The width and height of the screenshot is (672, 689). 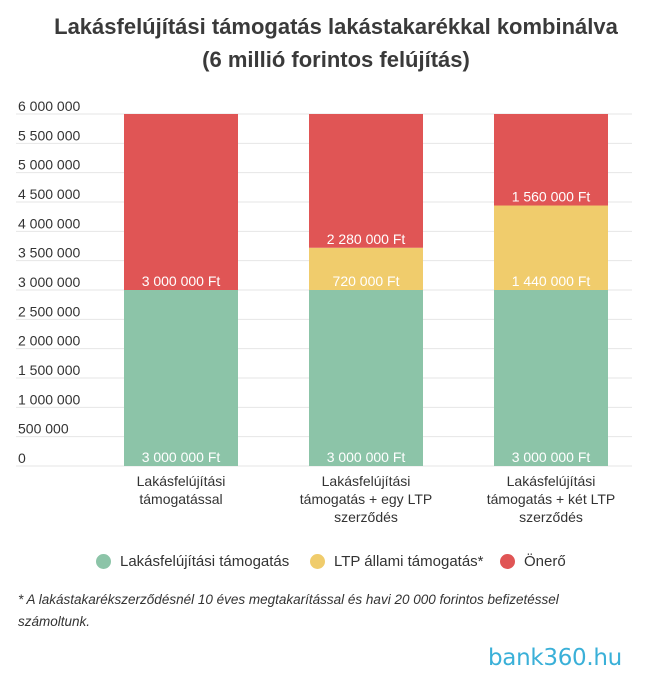 What do you see at coordinates (555, 658) in the screenshot?
I see `bank360-logo: bank360.hu` at bounding box center [555, 658].